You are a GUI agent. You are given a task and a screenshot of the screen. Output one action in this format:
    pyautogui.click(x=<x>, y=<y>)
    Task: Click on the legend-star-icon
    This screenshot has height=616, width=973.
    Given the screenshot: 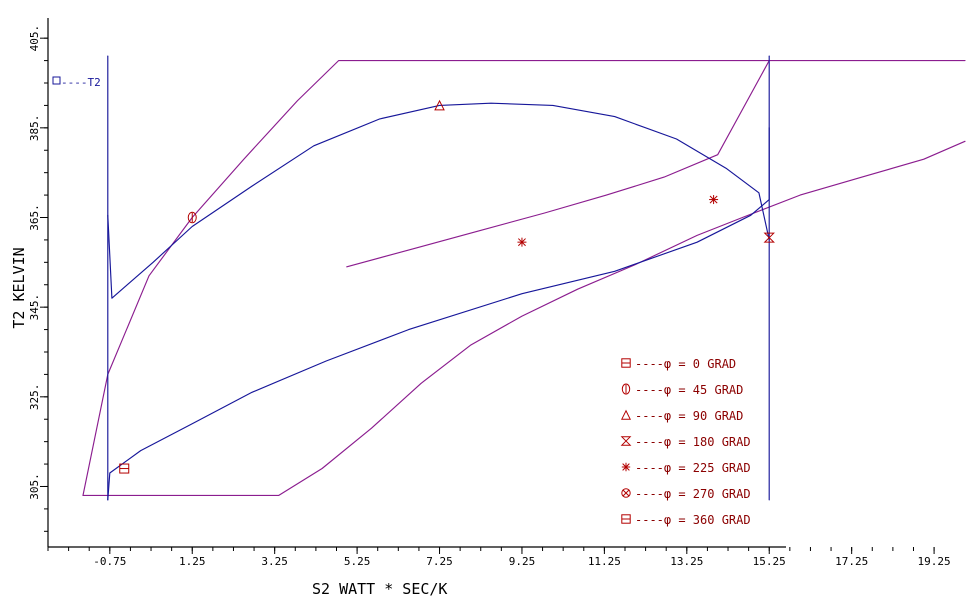 What is the action you would take?
    pyautogui.click(x=626, y=467)
    